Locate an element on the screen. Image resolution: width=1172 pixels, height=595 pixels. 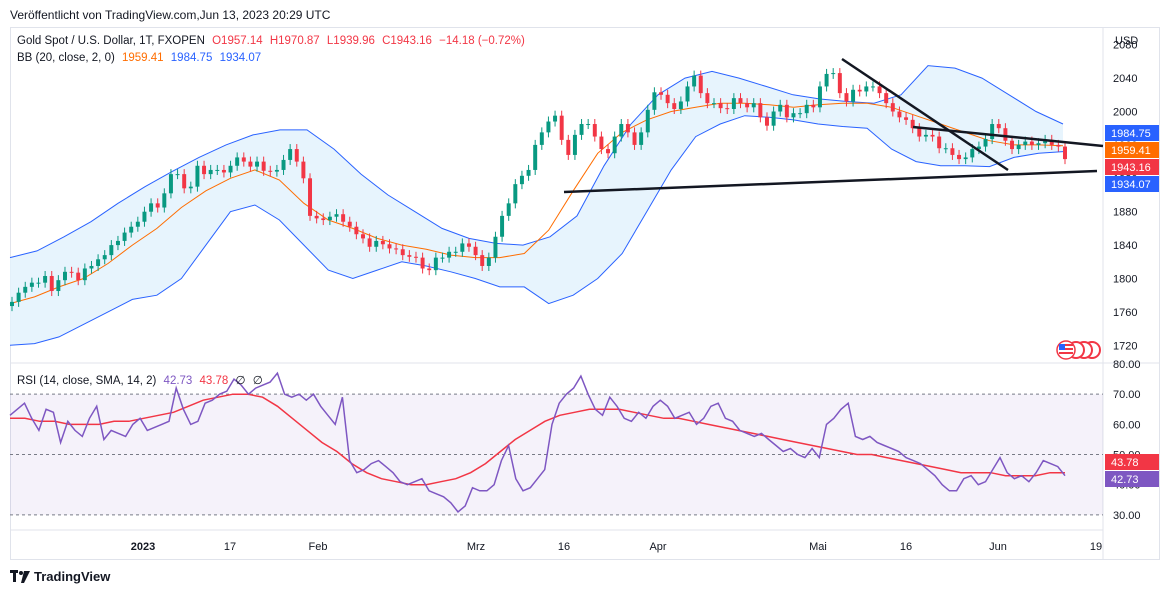
trendlines is located at coordinates (833, 125).